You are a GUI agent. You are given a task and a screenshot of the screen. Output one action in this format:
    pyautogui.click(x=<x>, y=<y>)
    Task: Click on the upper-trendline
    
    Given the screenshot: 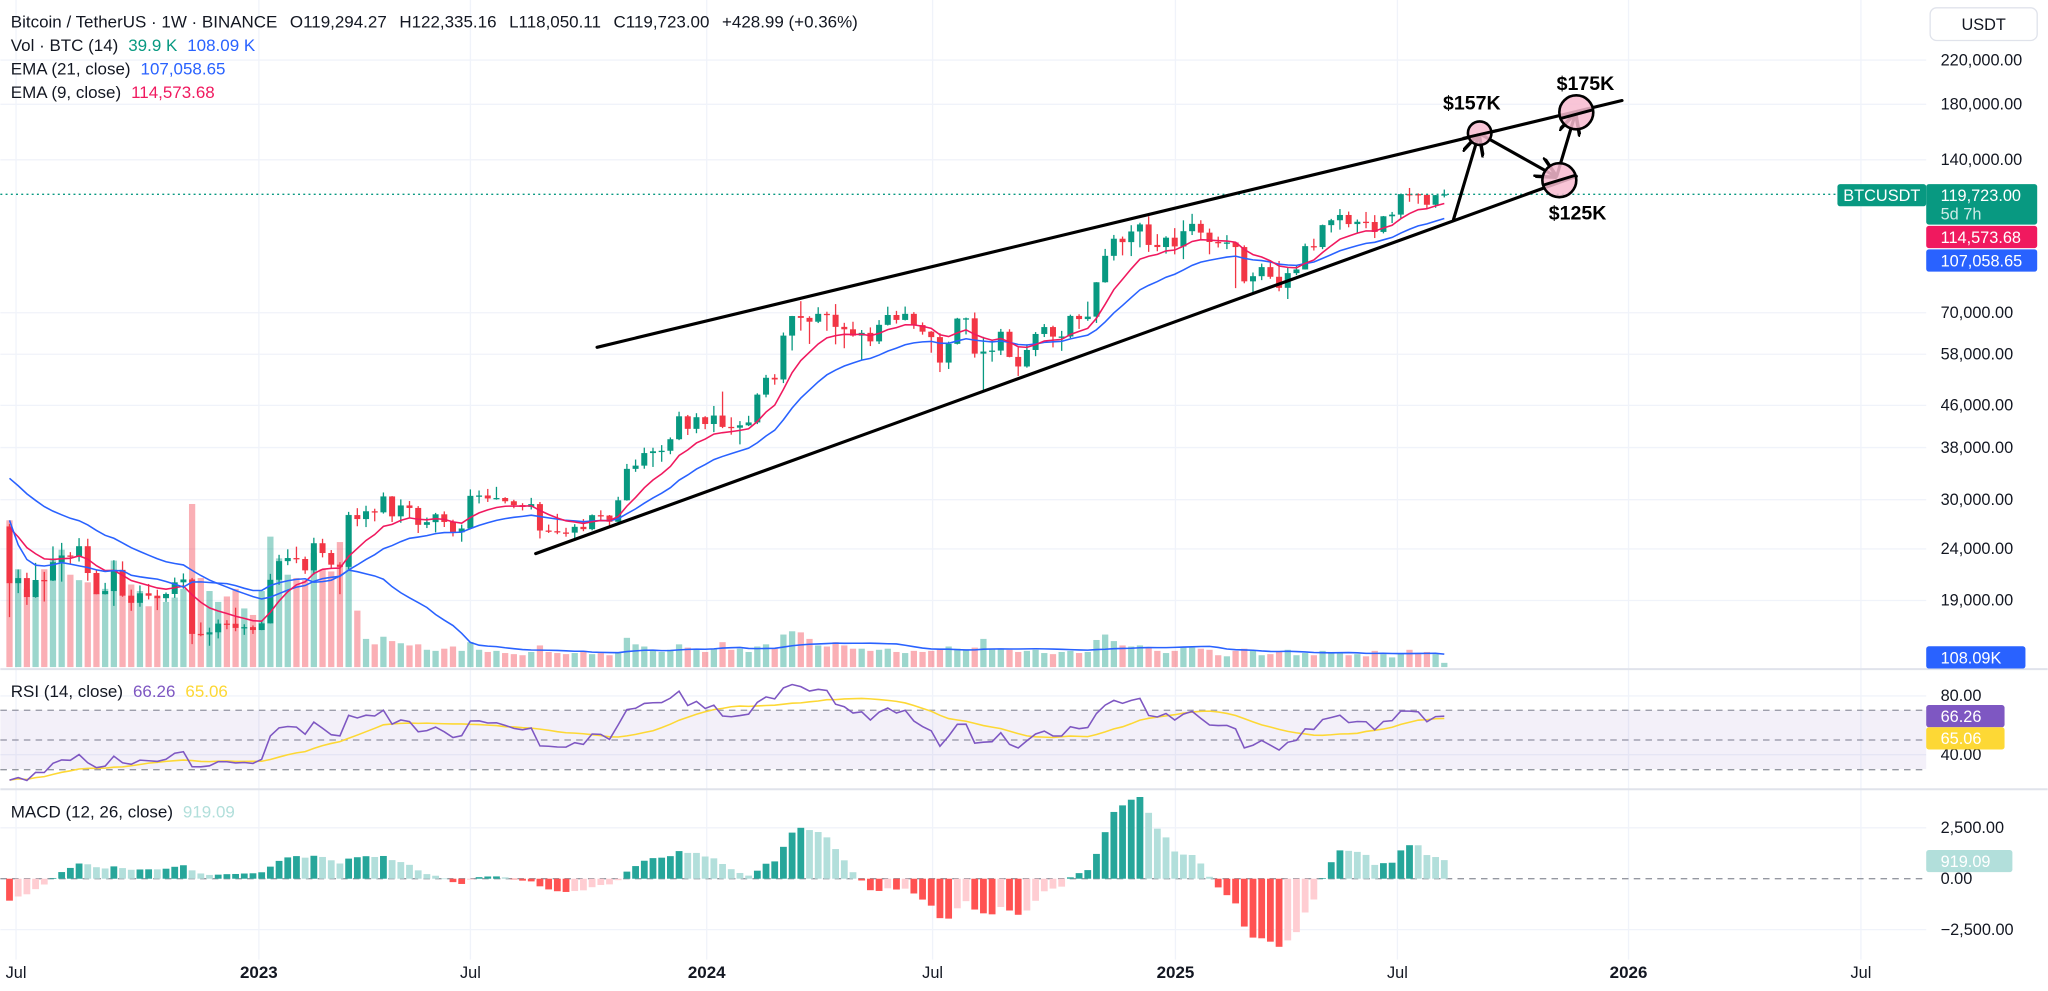 What is the action you would take?
    pyautogui.click(x=1109, y=223)
    